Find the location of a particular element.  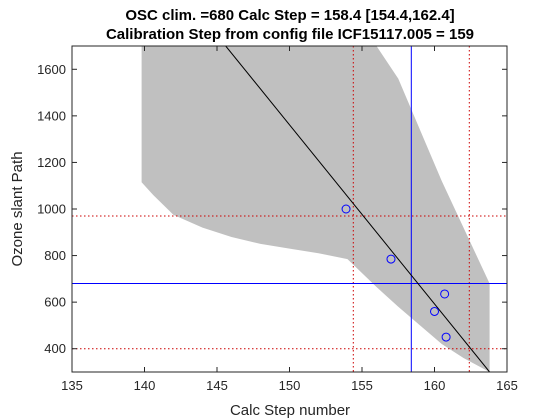

x-axis-label: Calc Step number is located at coordinates (290, 410).